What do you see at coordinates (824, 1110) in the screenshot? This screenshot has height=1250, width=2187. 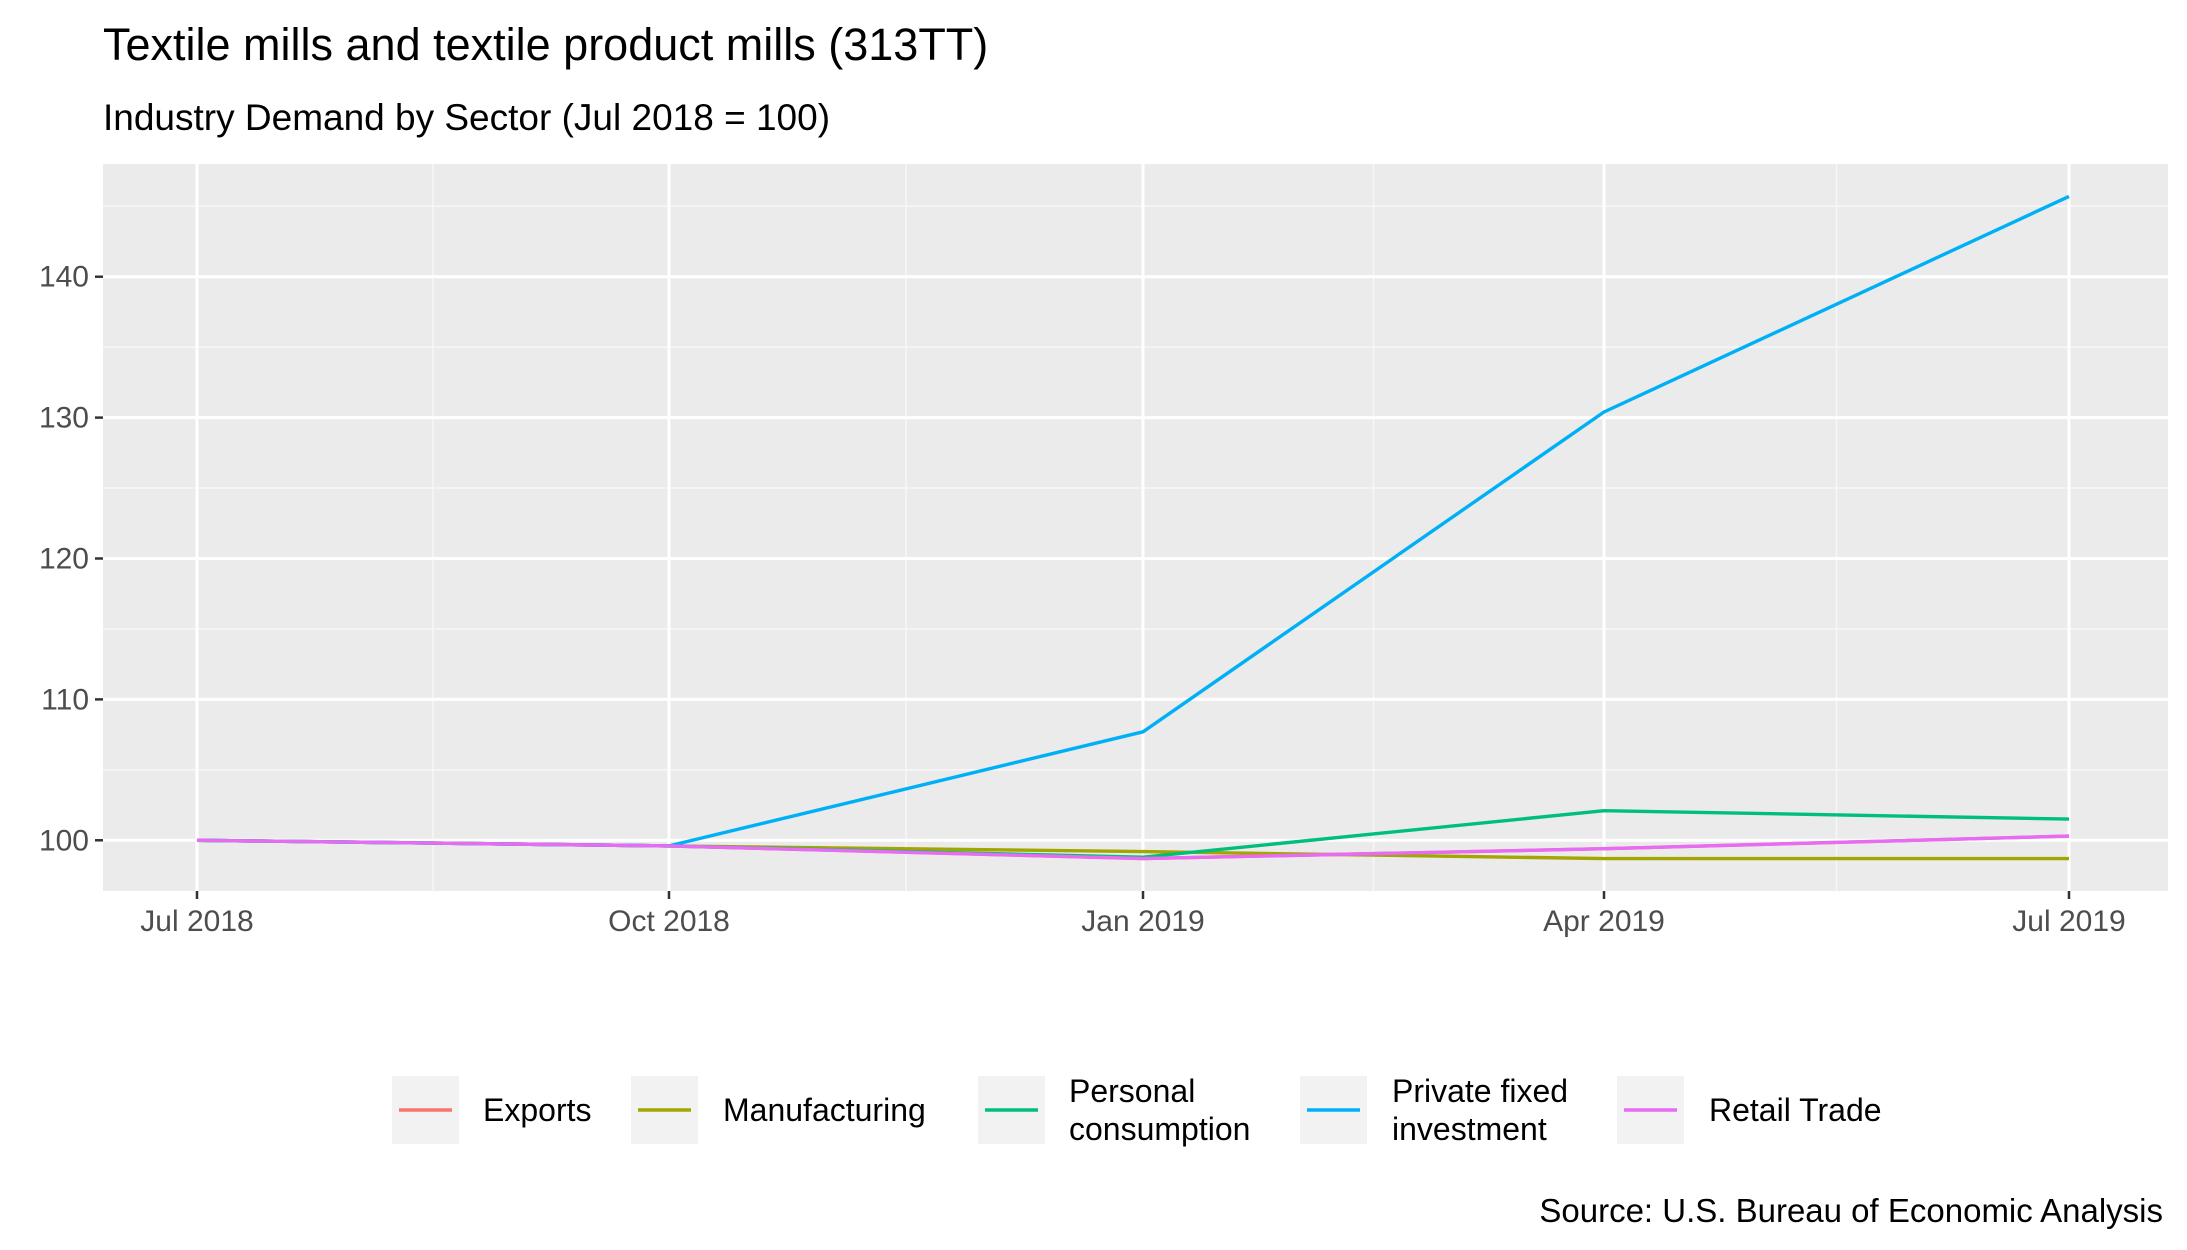 I see `legend-label: Manufacturing` at bounding box center [824, 1110].